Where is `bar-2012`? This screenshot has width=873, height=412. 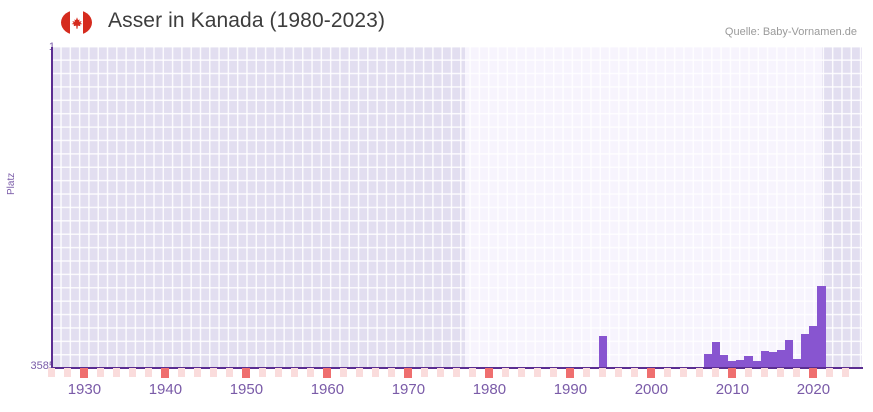 bar-2012 is located at coordinates (748, 361).